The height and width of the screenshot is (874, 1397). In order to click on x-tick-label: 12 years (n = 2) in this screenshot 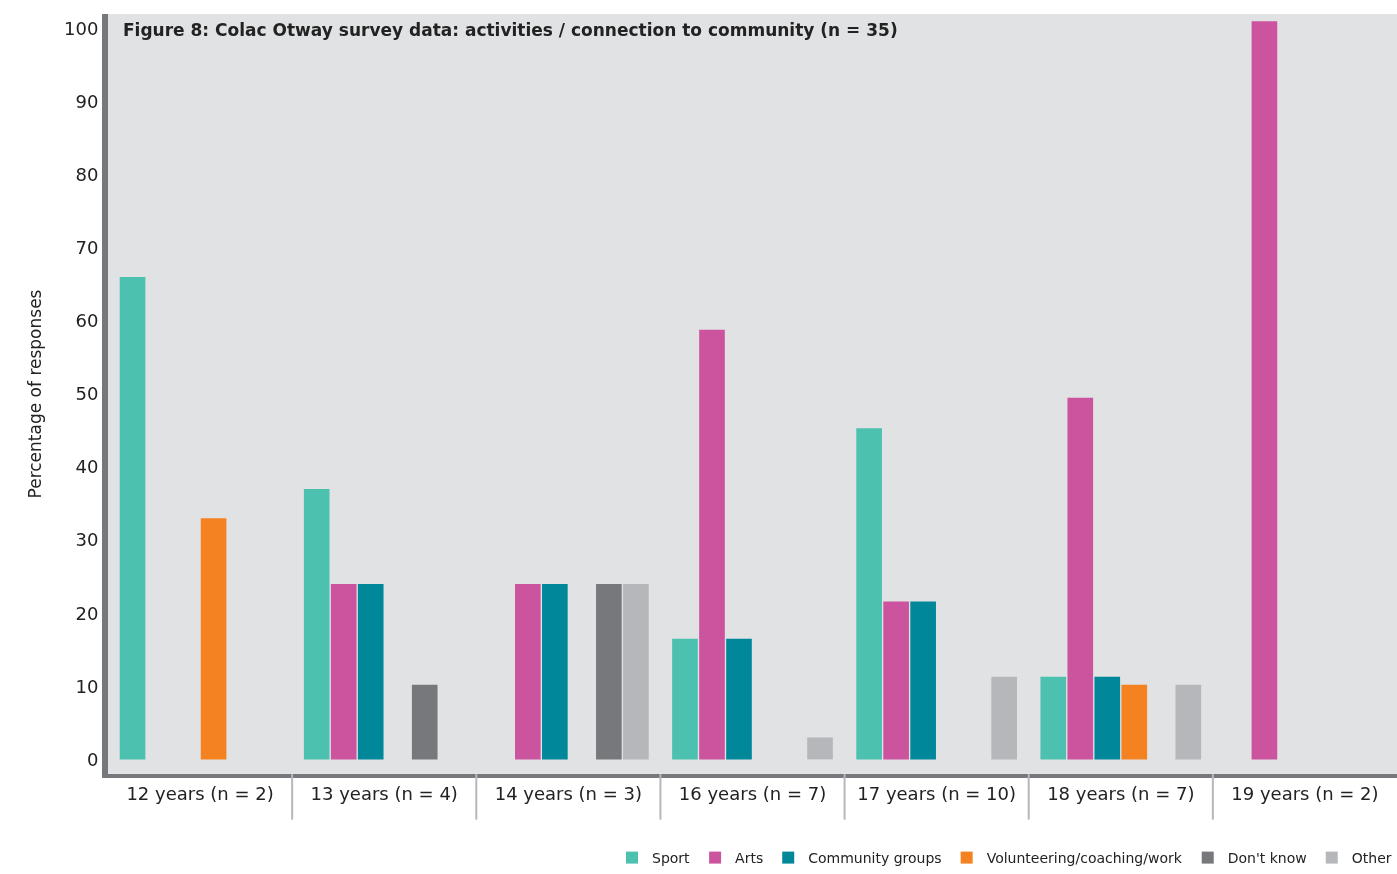, I will do `click(200, 793)`.